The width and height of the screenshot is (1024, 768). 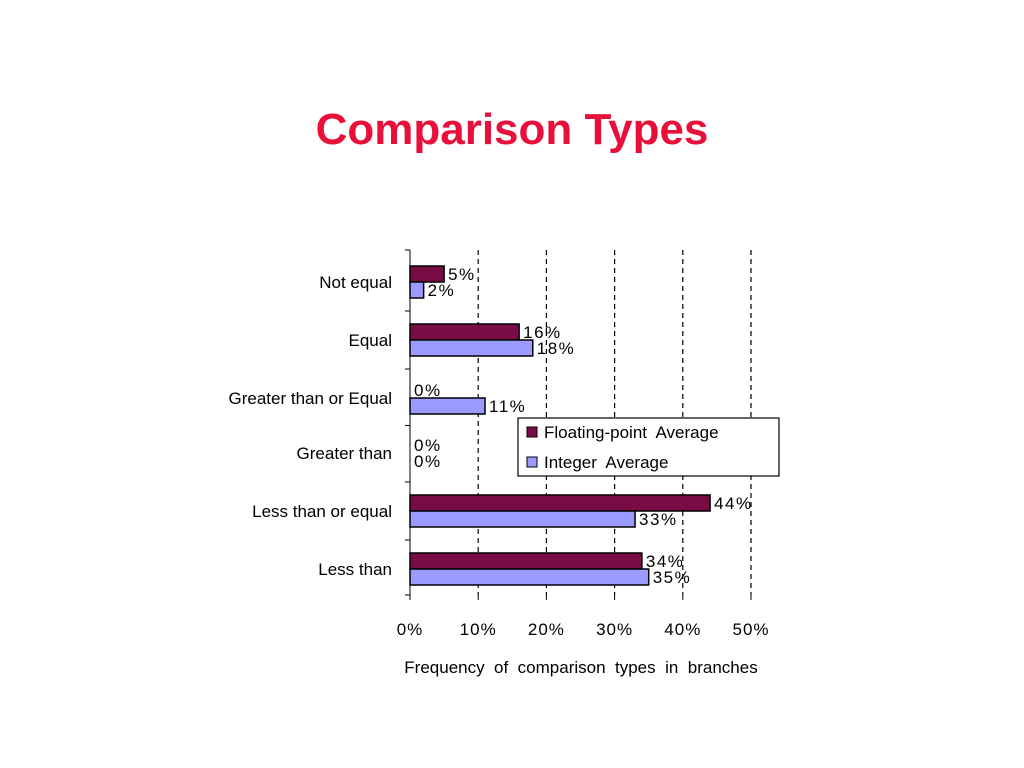 What do you see at coordinates (733, 503) in the screenshot?
I see `data-label: 44%` at bounding box center [733, 503].